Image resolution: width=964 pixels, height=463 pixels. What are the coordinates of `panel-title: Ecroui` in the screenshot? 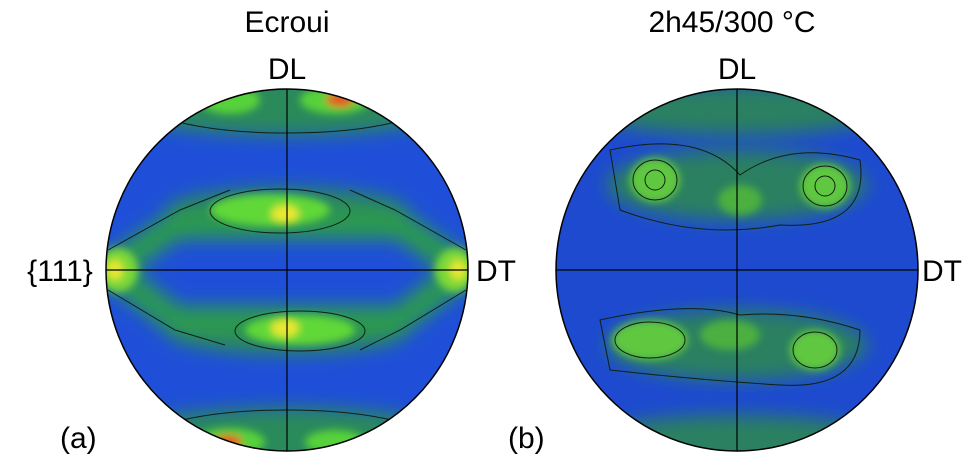 It's located at (286, 22).